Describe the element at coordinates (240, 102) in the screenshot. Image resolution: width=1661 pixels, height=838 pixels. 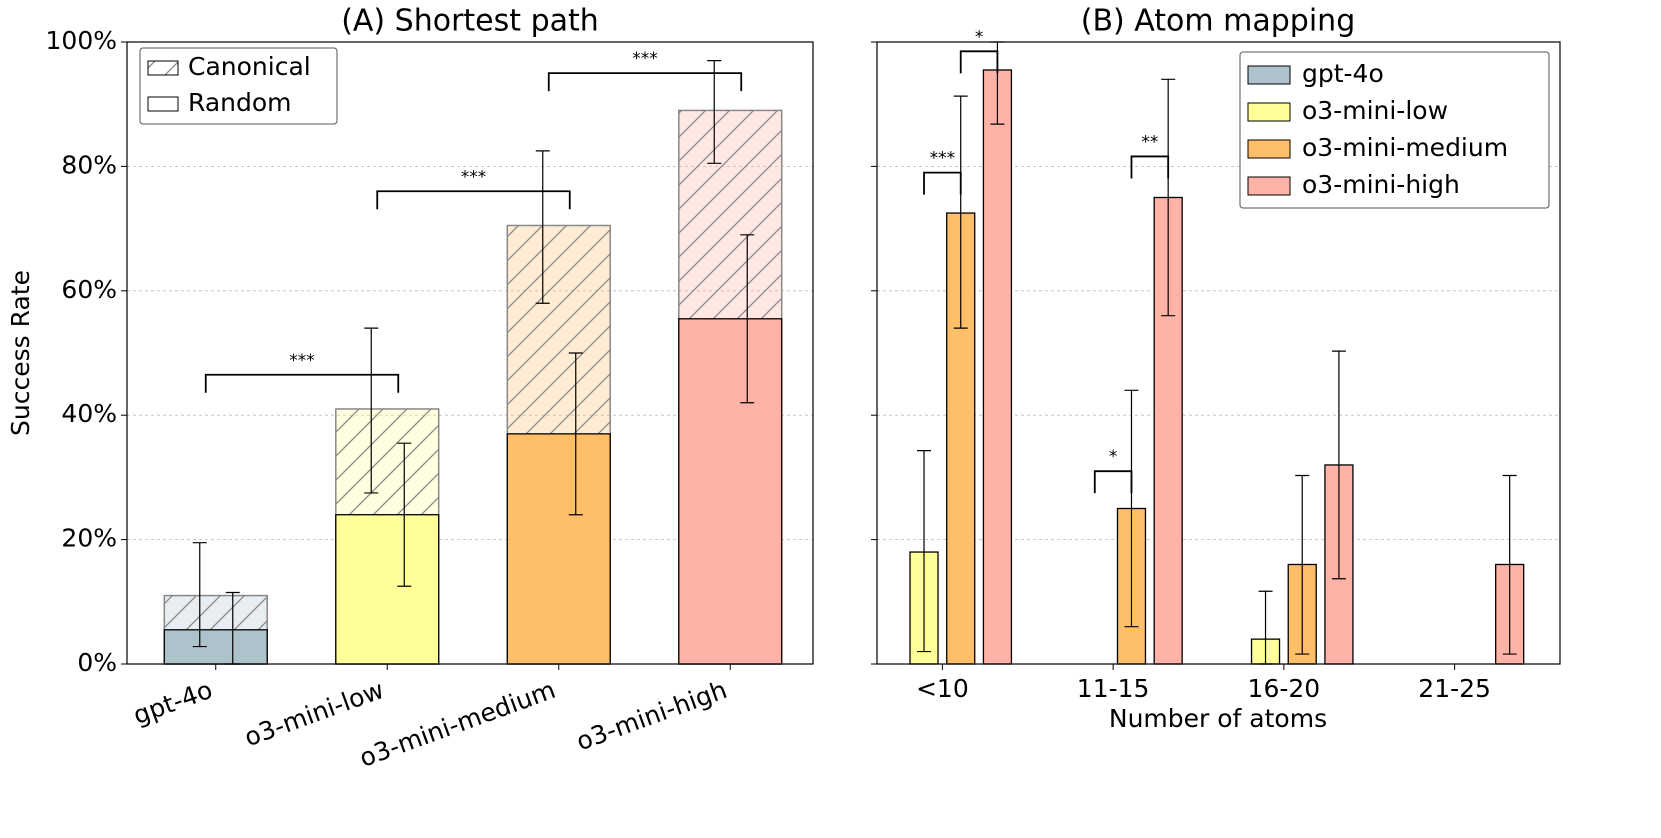
I see `legend-label: Random` at that location.